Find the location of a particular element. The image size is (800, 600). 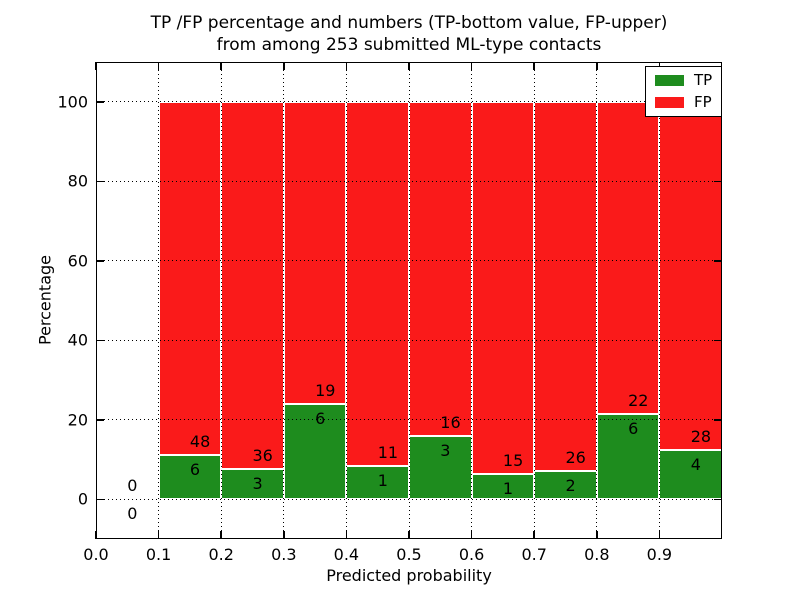

fp-count-label: 48 is located at coordinates (200, 442).